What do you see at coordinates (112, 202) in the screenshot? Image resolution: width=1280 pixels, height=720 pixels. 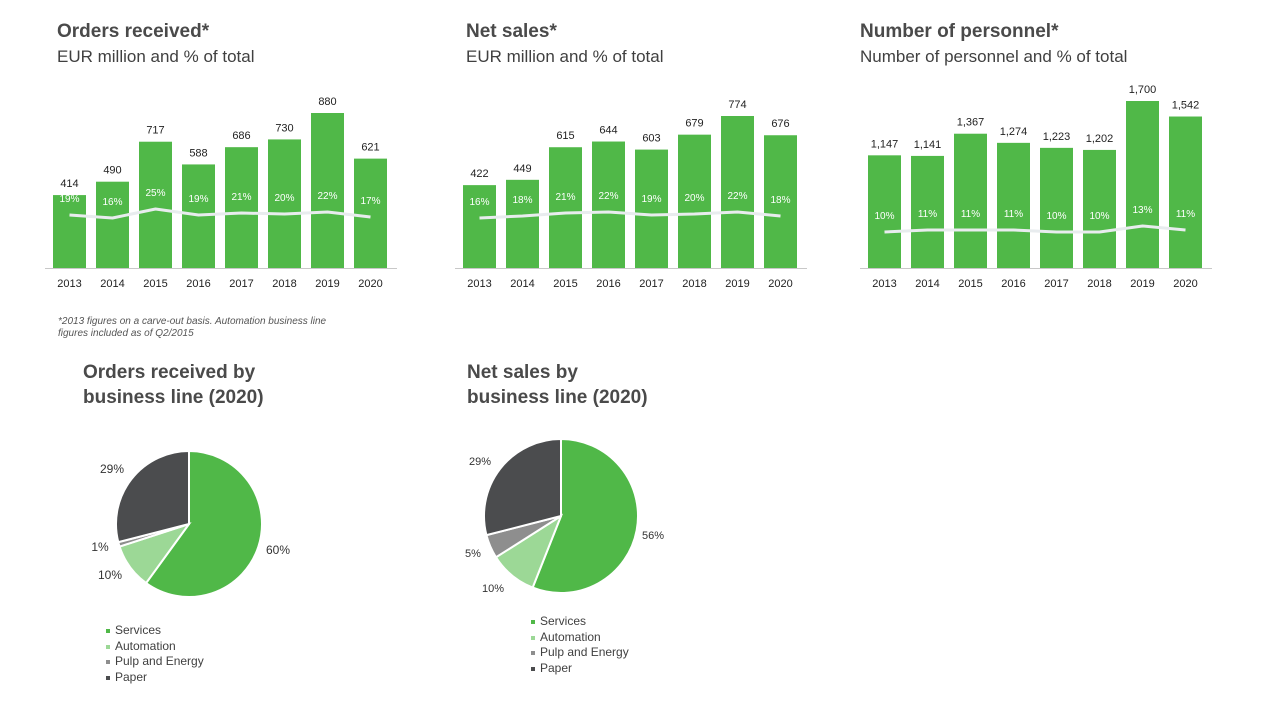 I see `share-label: 16%` at bounding box center [112, 202].